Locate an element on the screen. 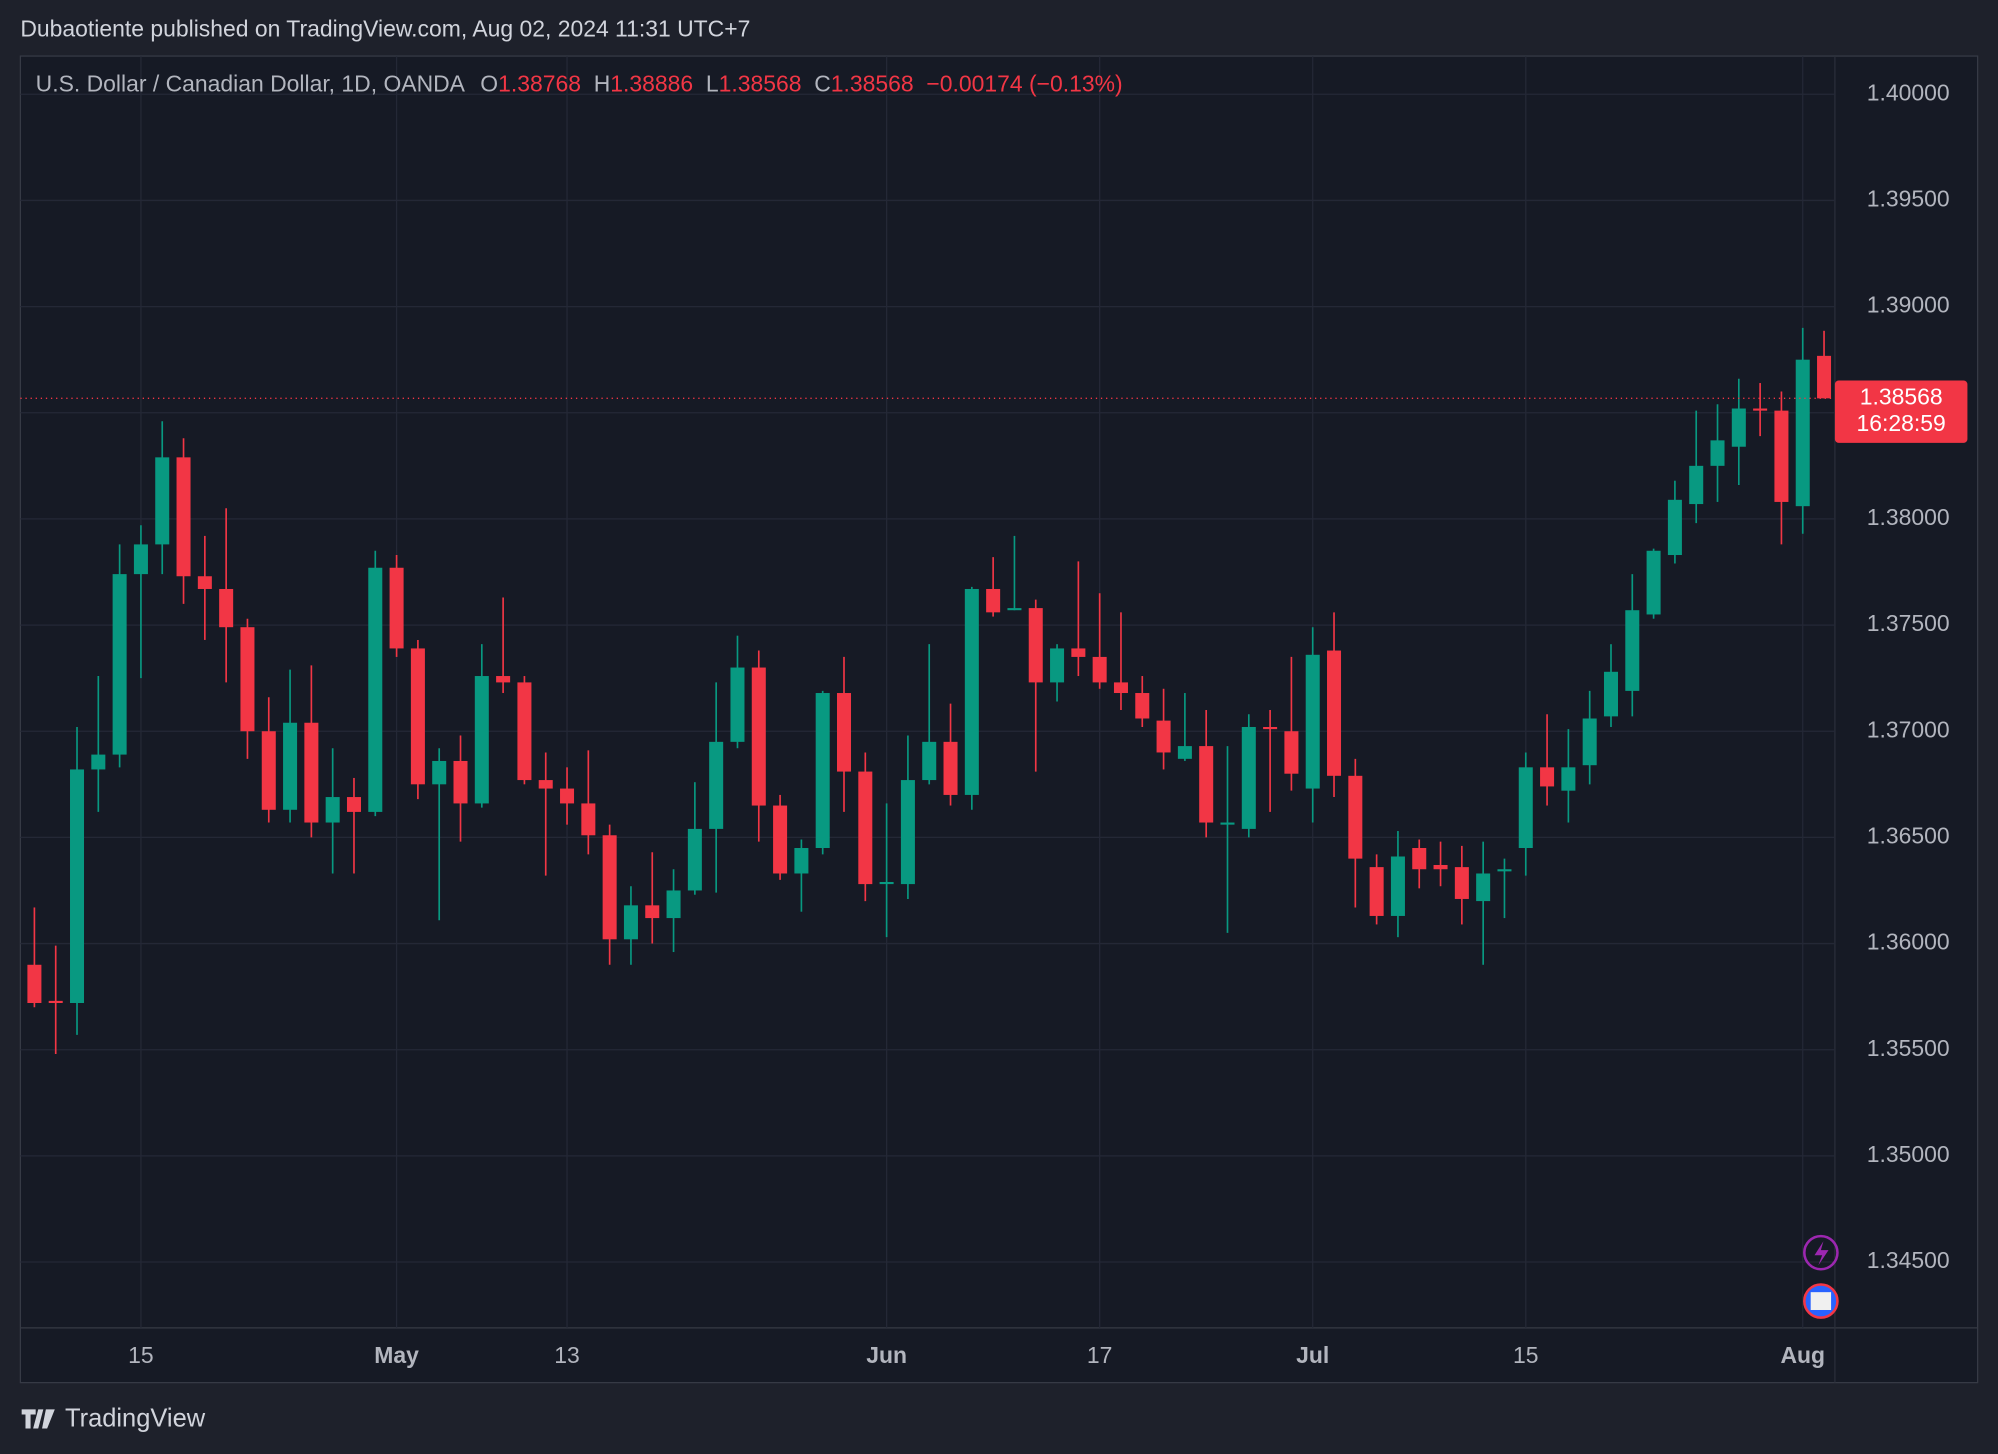 This screenshot has height=1454, width=1998. brand-name: TradingView is located at coordinates (135, 1418).